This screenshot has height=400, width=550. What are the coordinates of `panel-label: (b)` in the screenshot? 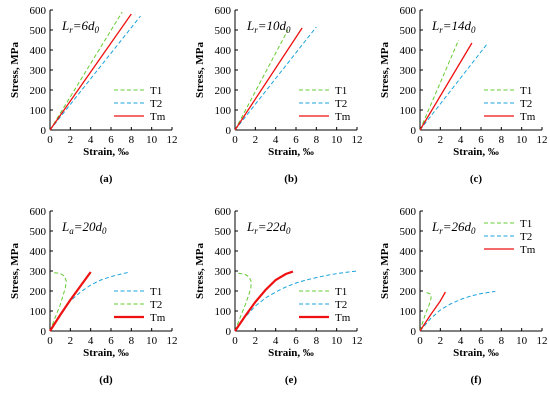 It's located at (291, 179).